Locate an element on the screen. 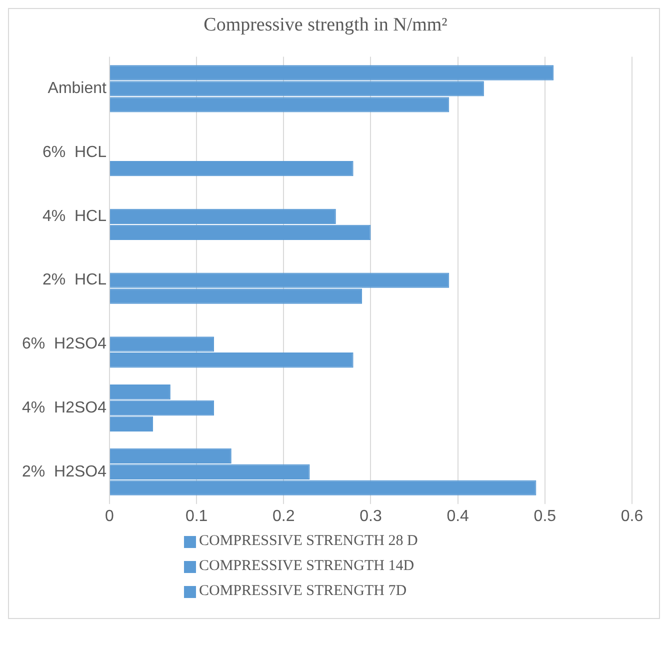 Image resolution: width=667 pixels, height=666 pixels. y-tick-label: 2% HCL is located at coordinates (74, 280).